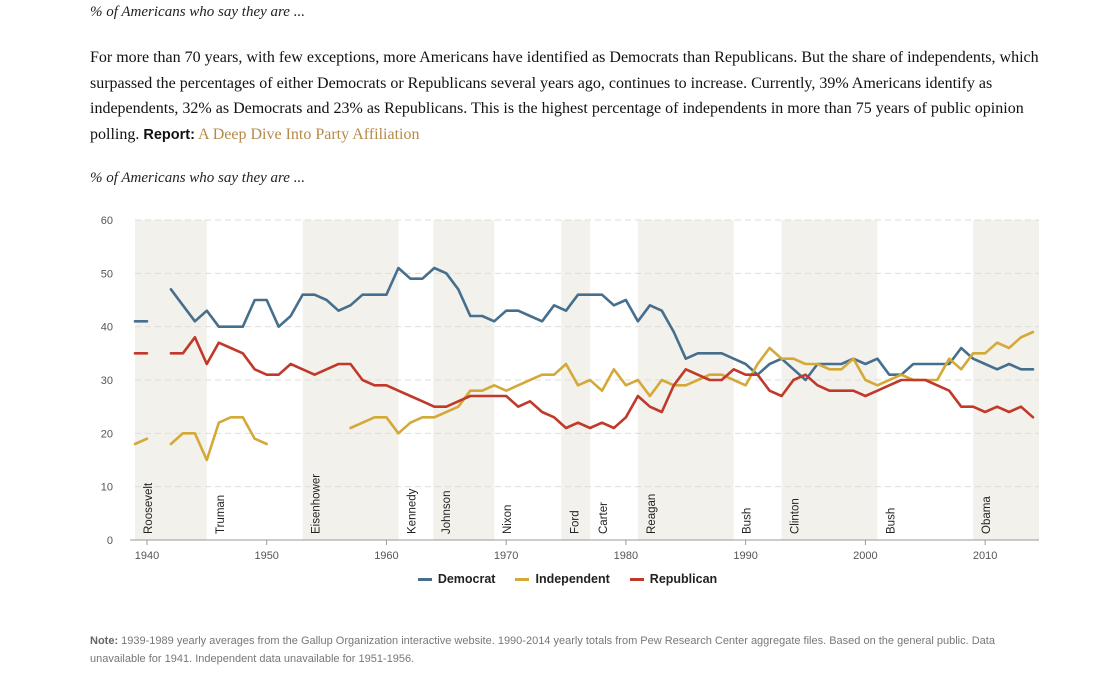 The width and height of the screenshot is (1095, 677). Describe the element at coordinates (522, 579) in the screenshot. I see `legend-independent-swatch` at that location.